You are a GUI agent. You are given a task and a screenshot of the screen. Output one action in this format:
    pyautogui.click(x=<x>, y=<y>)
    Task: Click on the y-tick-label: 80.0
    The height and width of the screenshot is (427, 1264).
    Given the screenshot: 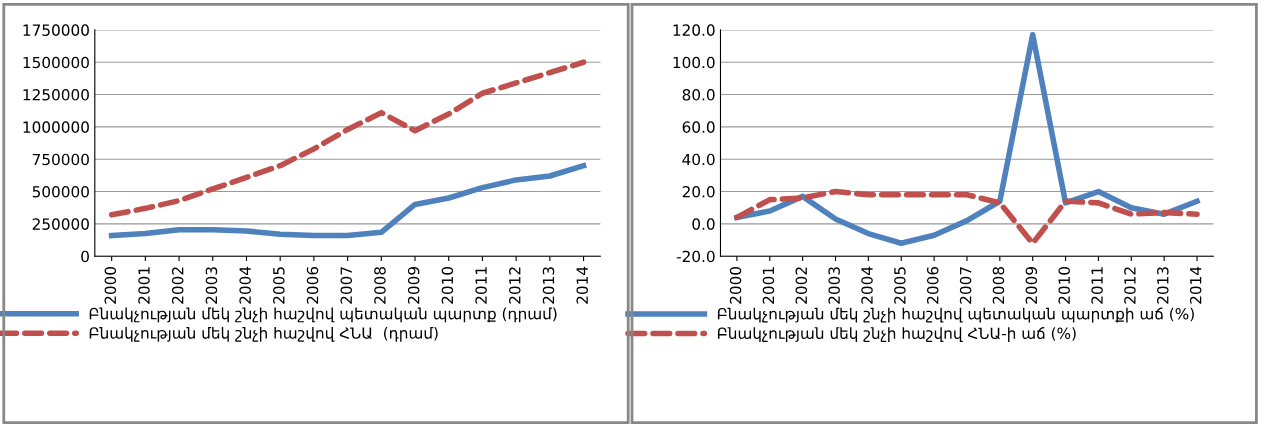 What is the action you would take?
    pyautogui.click(x=698, y=95)
    